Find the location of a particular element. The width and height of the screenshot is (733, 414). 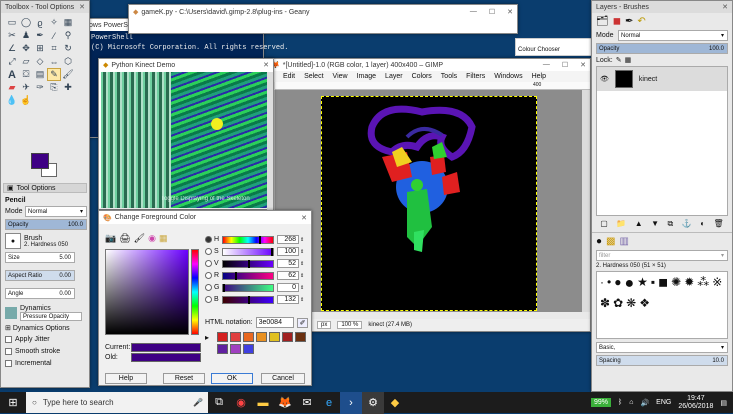

gradient-icon: ▤ is located at coordinates (40, 74).